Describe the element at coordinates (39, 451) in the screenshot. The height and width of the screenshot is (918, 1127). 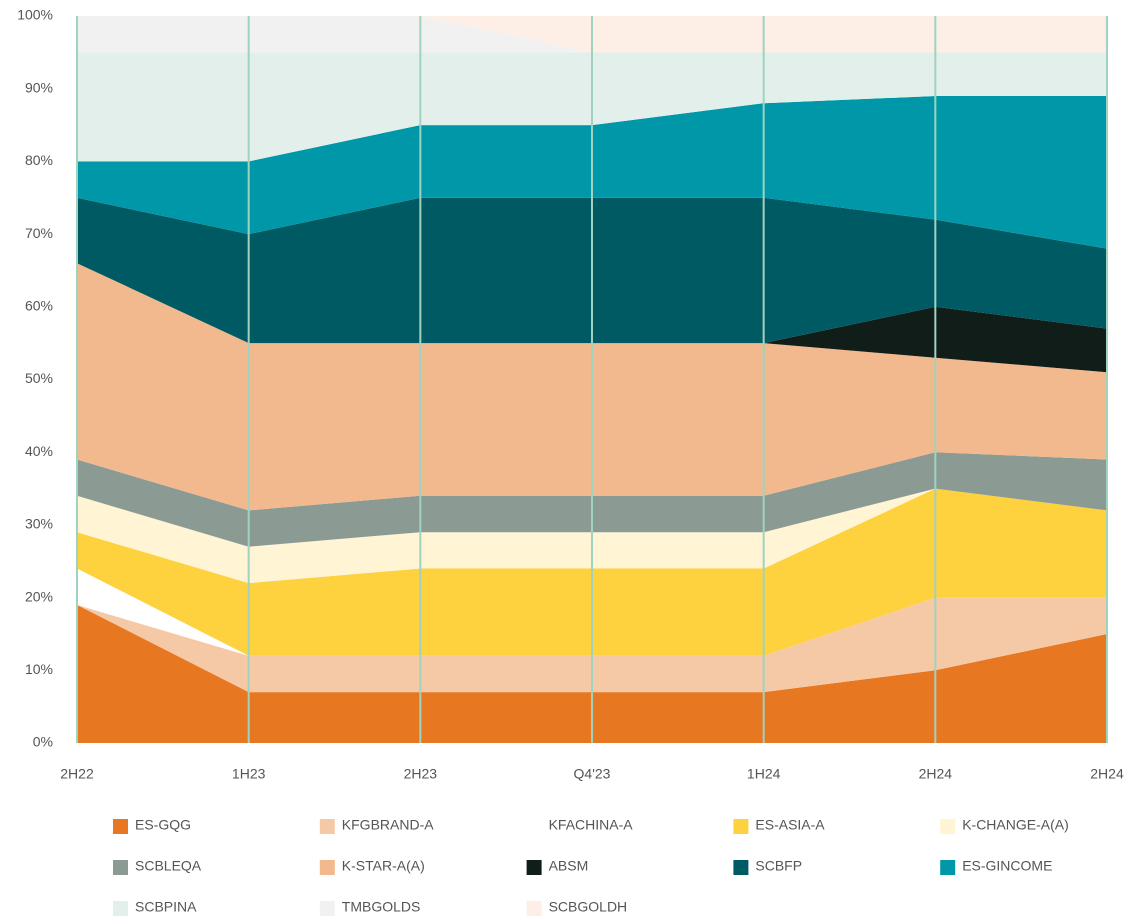
I see `y-tick-label: 40%` at that location.